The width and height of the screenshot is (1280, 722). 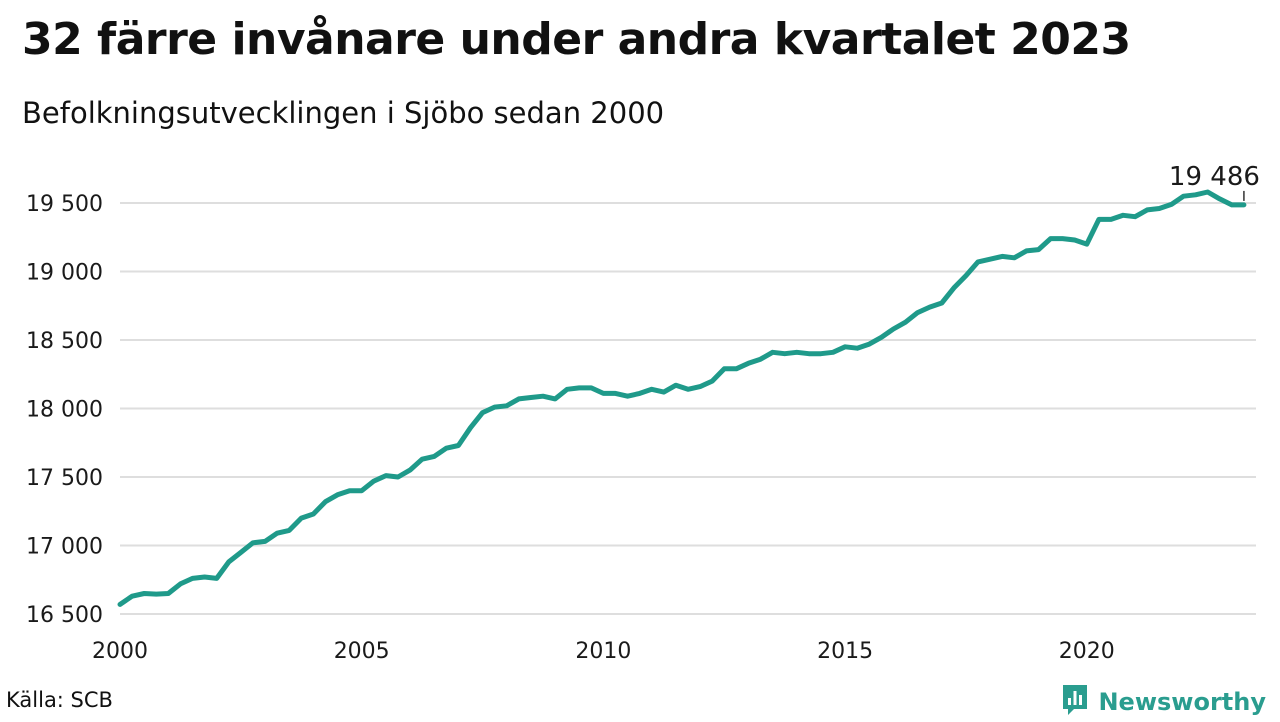 I want to click on annotation: 19 486, so click(x=1214, y=181).